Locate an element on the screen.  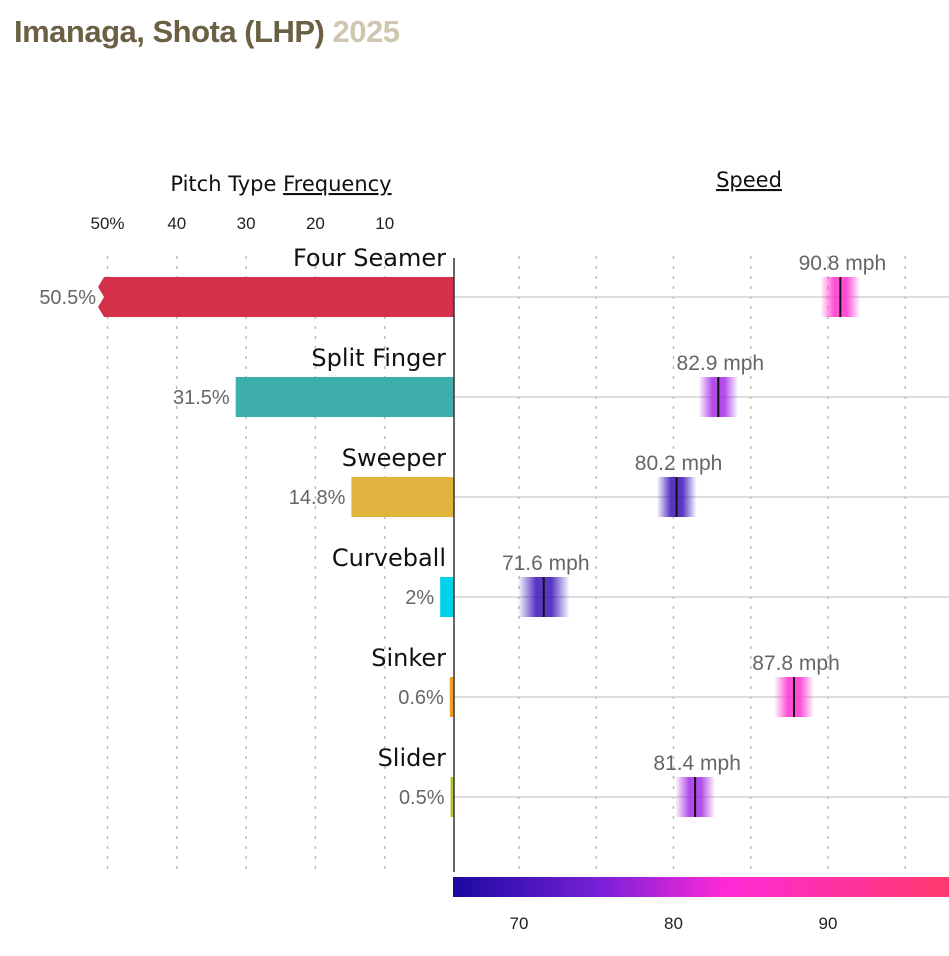
speed-tick-label: 90 is located at coordinates (828, 923).